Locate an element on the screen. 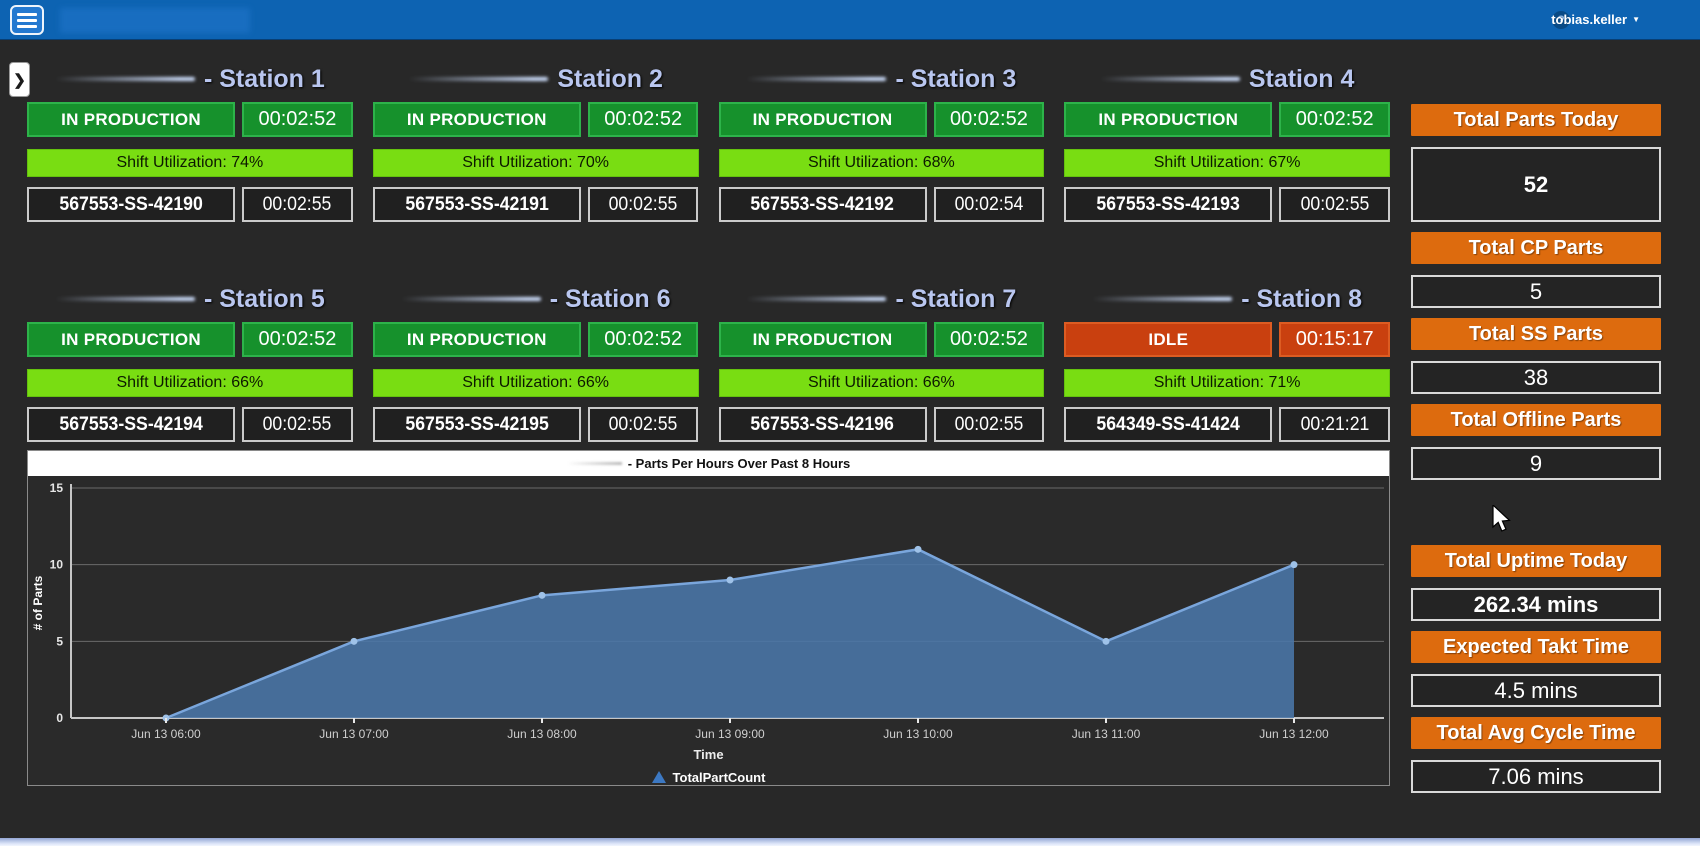  shift-utilization-bar: Shift Utilization: 68% is located at coordinates (881, 163).